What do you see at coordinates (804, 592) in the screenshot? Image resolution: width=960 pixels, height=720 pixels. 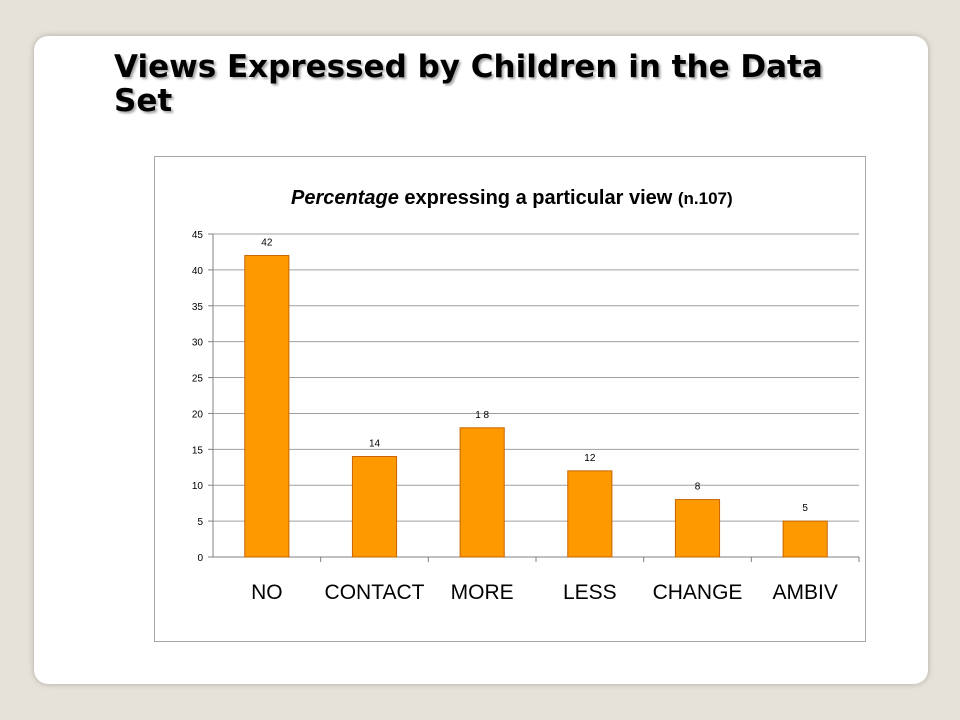 I see `x-tick-label: AMBIV` at bounding box center [804, 592].